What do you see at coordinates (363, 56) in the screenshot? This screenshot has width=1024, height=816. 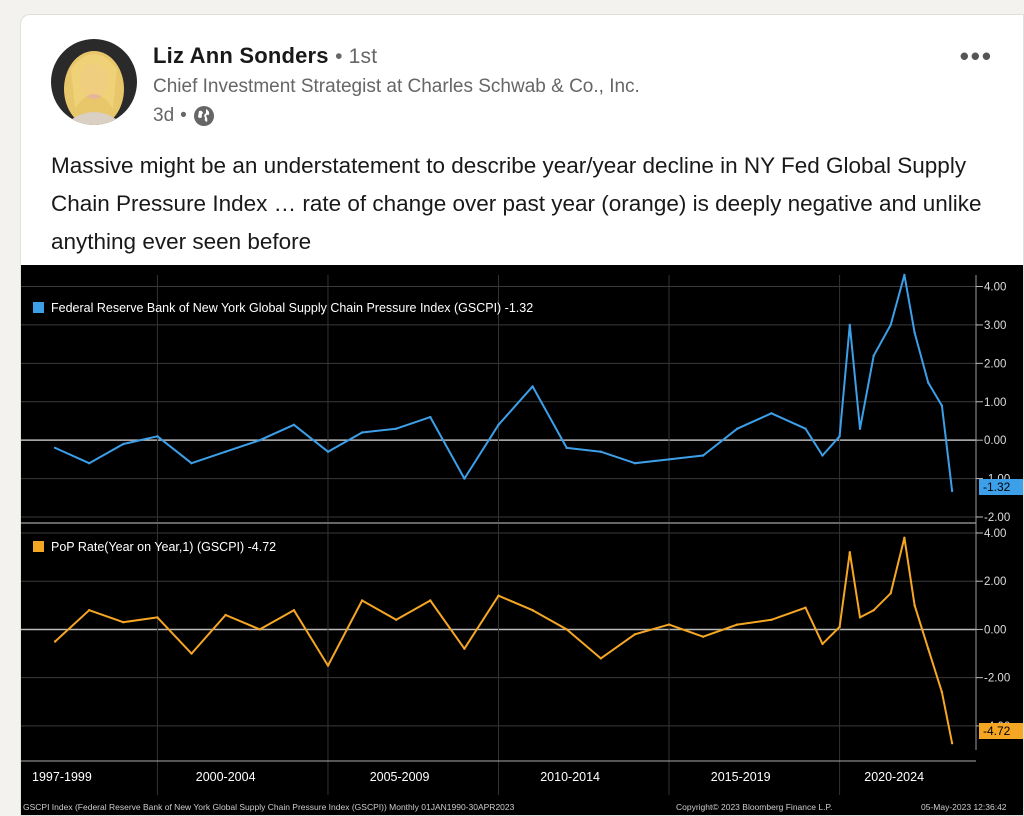 I see `degree-text: 1st` at bounding box center [363, 56].